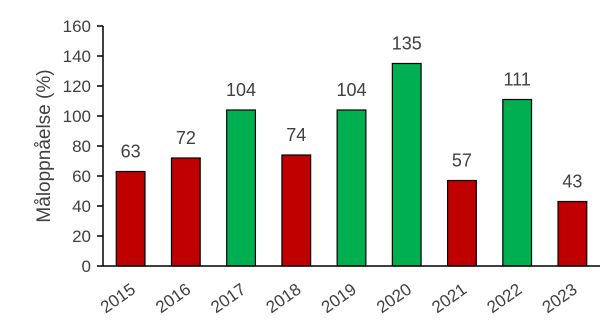 This screenshot has height=327, width=601. What do you see at coordinates (118, 298) in the screenshot?
I see `x-tick-label-2015: 2015` at bounding box center [118, 298].